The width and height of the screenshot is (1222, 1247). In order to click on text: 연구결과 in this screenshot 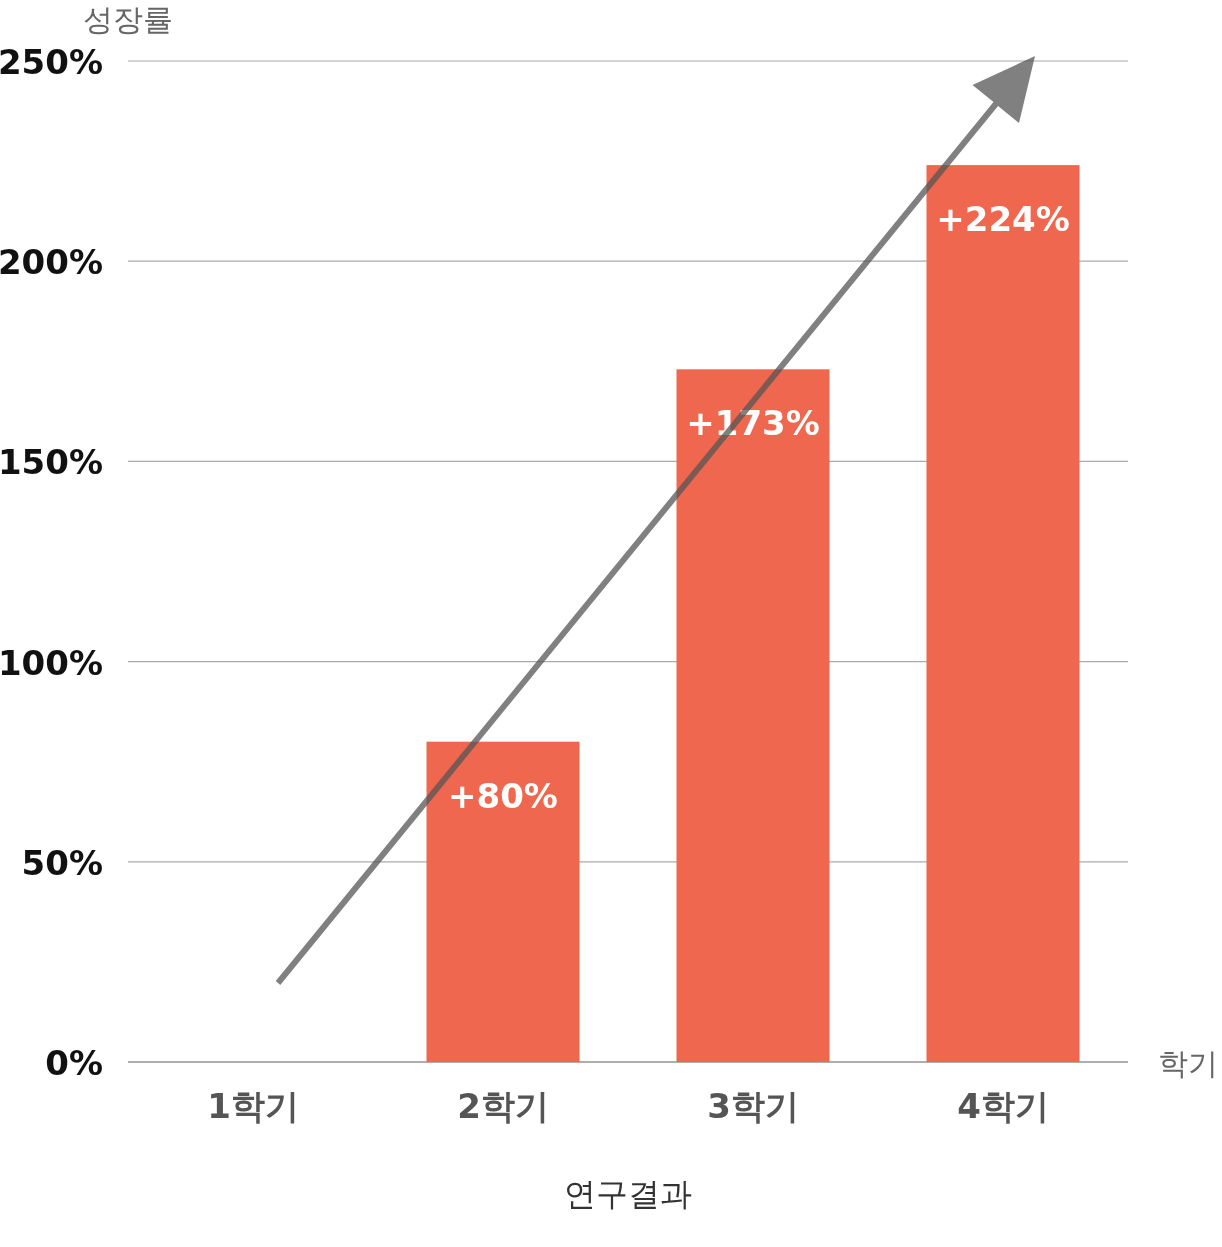, I will do `click(628, 1194)`.